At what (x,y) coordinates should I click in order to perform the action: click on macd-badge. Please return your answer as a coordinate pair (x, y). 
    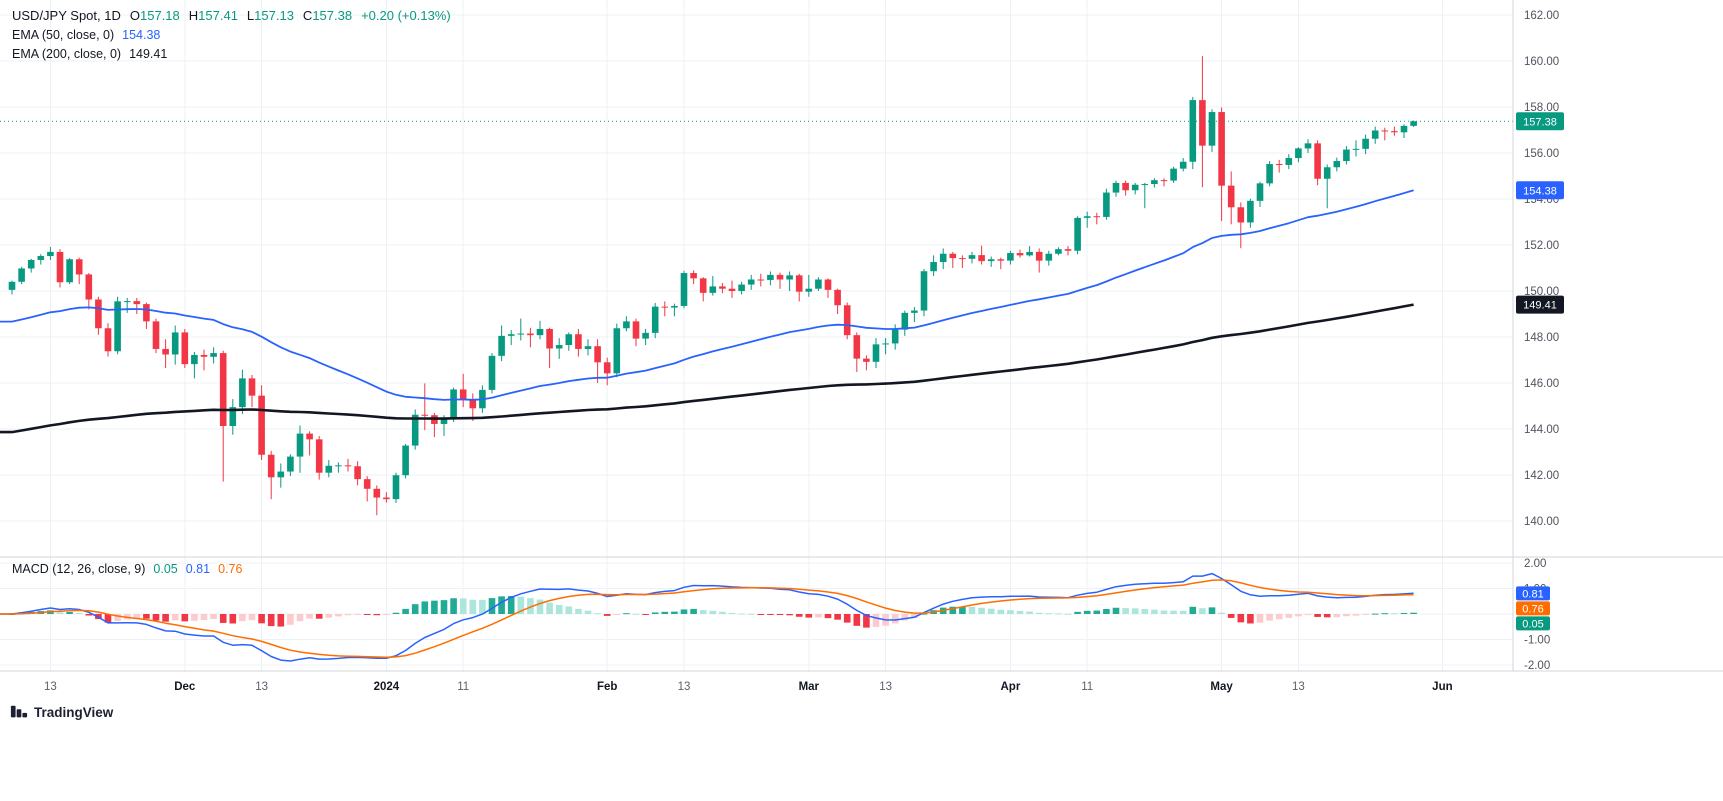
    Looking at the image, I should click on (1533, 593).